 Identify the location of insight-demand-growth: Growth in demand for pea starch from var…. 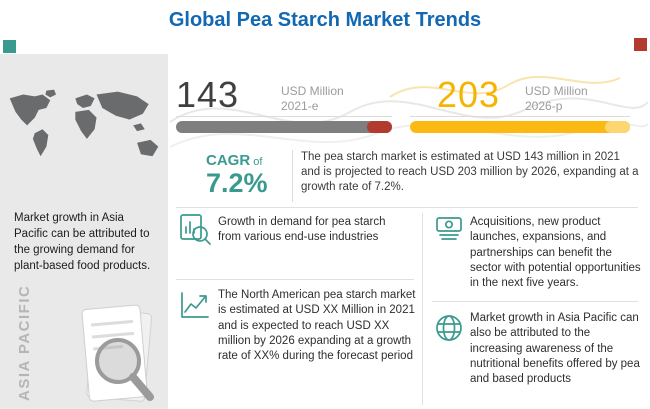
(302, 230).